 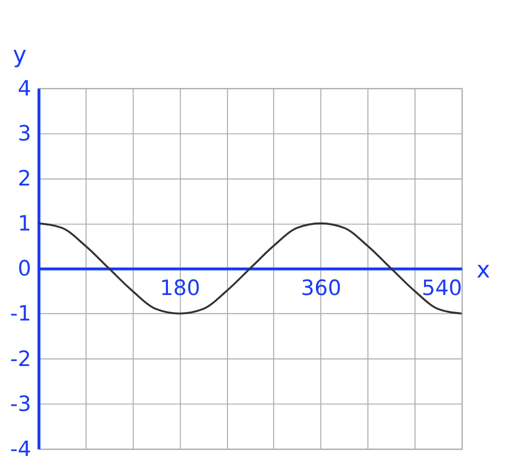 What do you see at coordinates (21, 313) in the screenshot?
I see `y-tick-label: -1` at bounding box center [21, 313].